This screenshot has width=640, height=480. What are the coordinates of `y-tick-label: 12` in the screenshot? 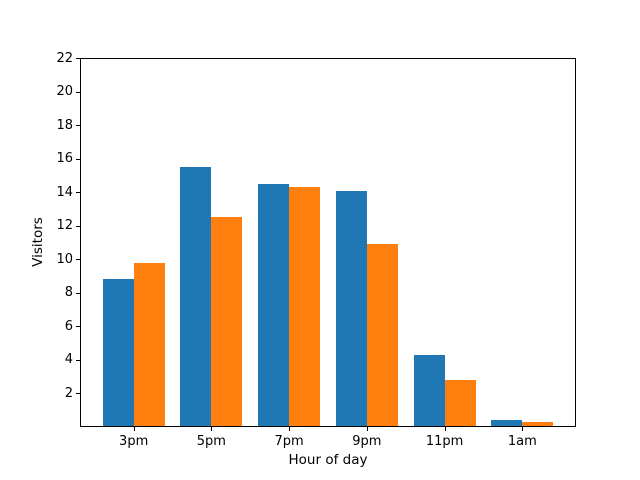 It's located at (64, 226).